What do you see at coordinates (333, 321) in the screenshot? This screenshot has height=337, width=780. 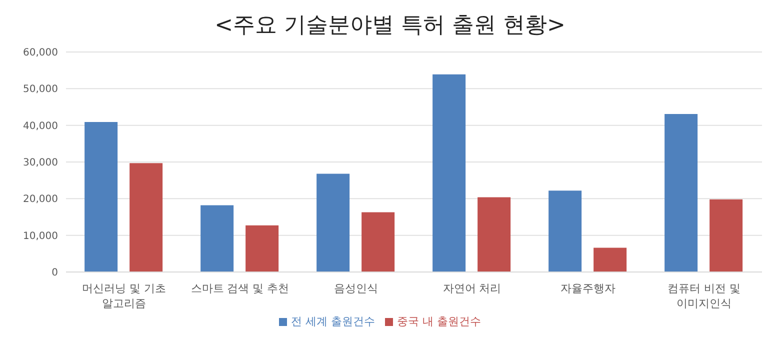 I see `legend-label: 전 세계 출원건수` at bounding box center [333, 321].